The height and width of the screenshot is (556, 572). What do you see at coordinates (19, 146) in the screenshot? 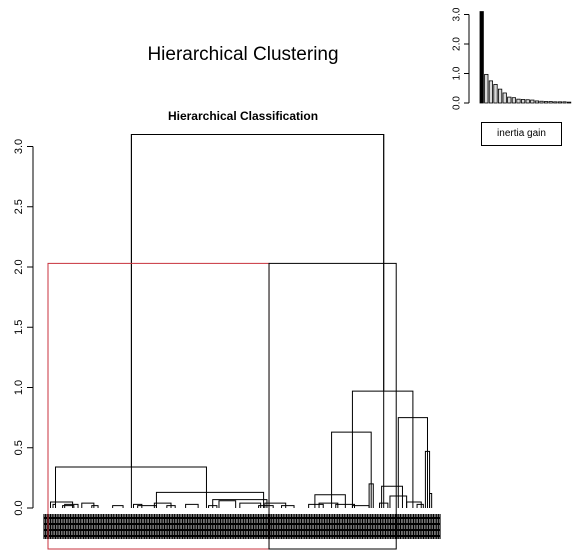
I see `dendrogram-y-tick-label: 3.0` at bounding box center [19, 146].